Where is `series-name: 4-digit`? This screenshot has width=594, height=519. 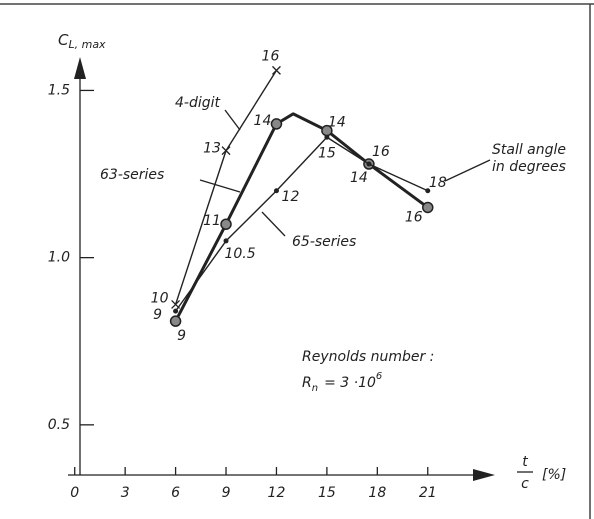 series-name: 4-digit is located at coordinates (198, 103).